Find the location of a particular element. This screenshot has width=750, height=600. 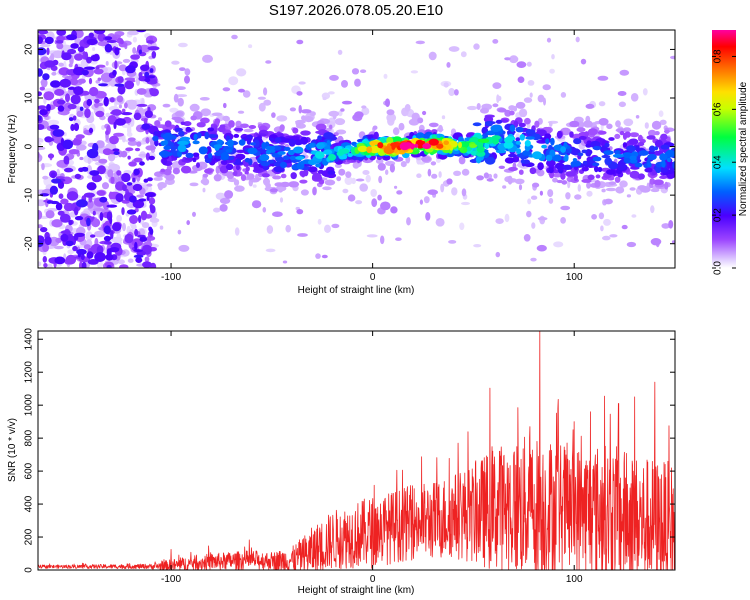

y-tick-label: 0 is located at coordinates (29, 146).